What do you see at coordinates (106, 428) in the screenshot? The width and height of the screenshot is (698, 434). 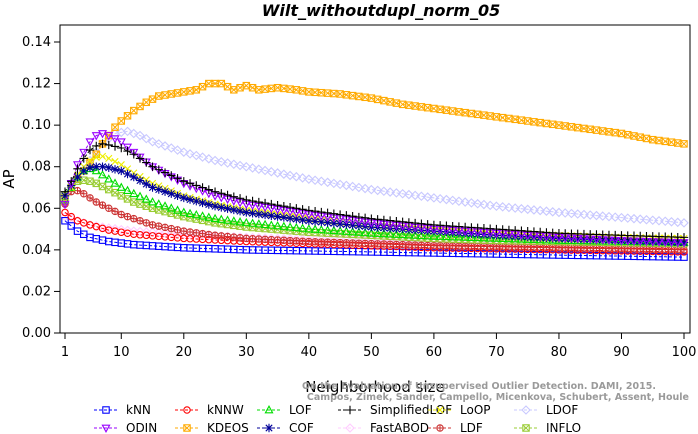 I see `legend-marker-odin` at bounding box center [106, 428].